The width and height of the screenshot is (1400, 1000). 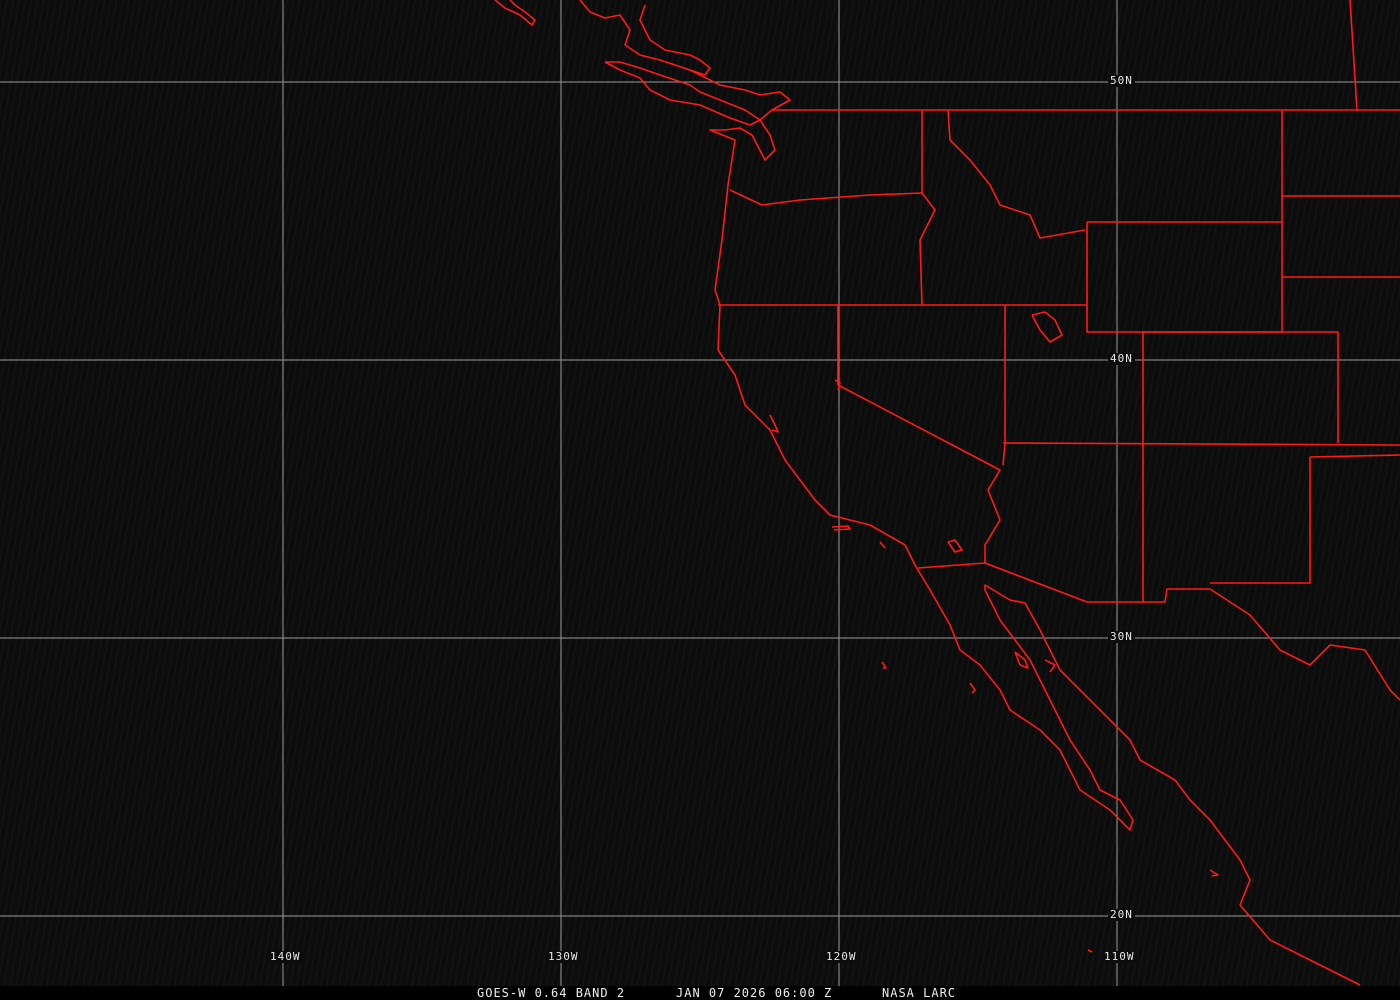 What do you see at coordinates (882, 545) in the screenshot?
I see `san-clemente-island` at bounding box center [882, 545].